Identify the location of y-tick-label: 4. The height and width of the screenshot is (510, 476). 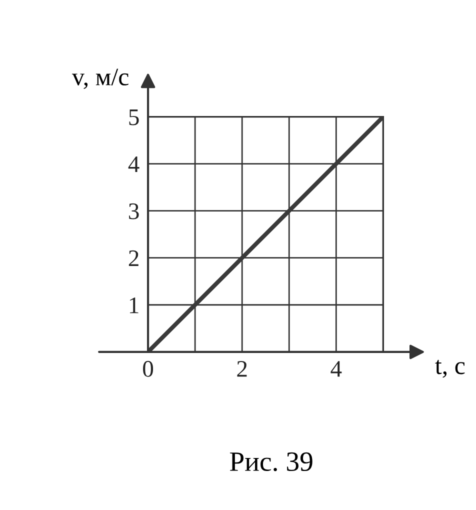
(134, 164).